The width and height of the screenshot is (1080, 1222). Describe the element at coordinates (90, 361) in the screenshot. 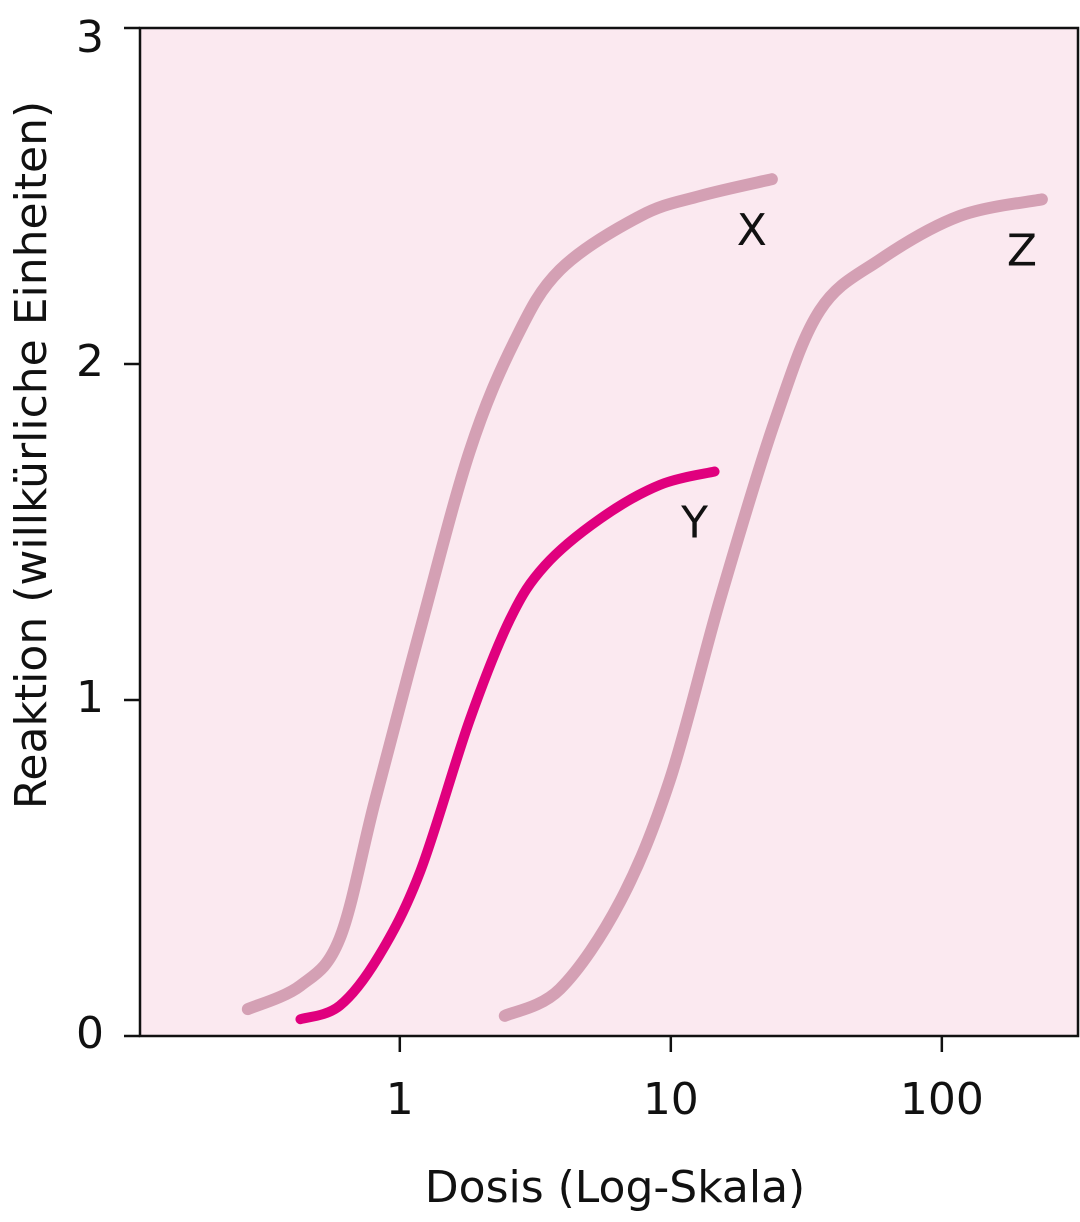

I see `y-tick-label: 2` at that location.